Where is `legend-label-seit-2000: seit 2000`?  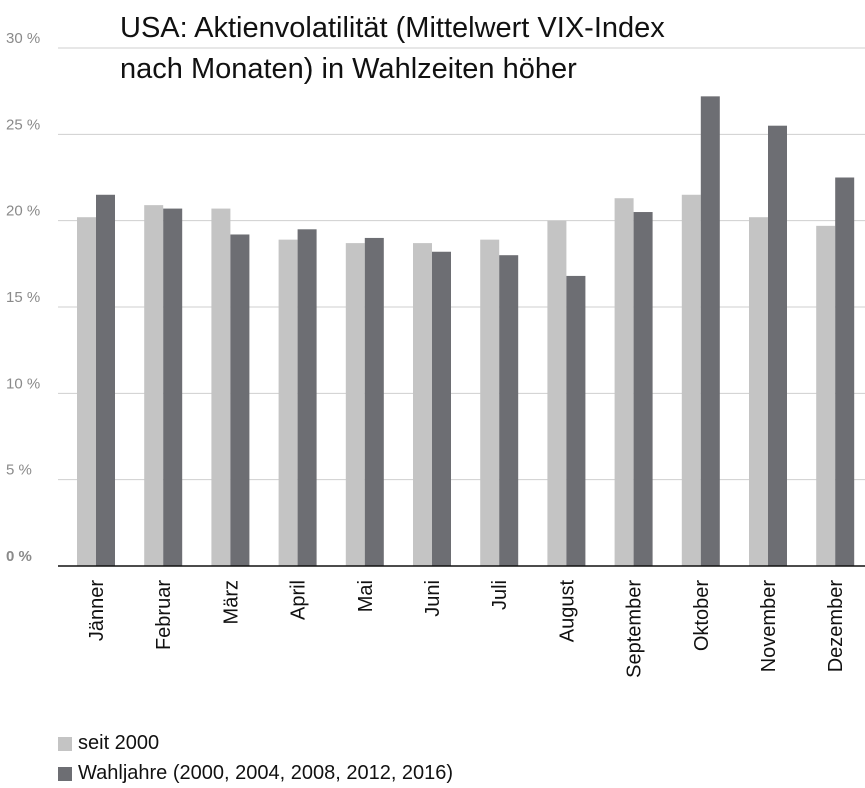 legend-label-seit-2000: seit 2000 is located at coordinates (119, 743).